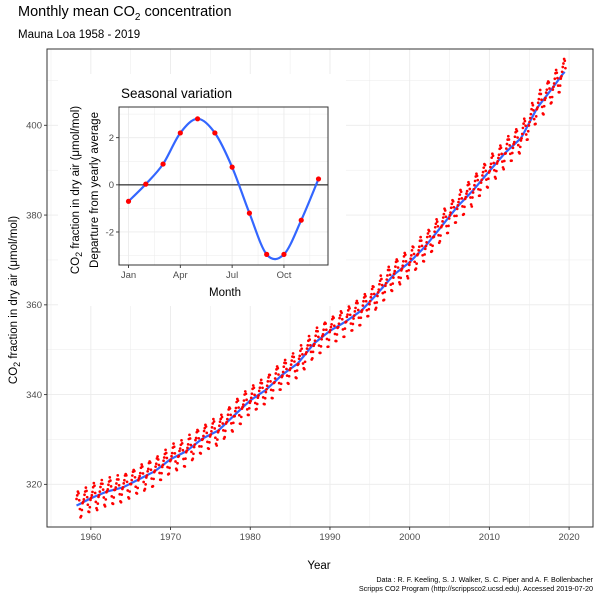 This screenshot has height=600, width=600. I want to click on main-y-tick-label: 340, so click(34, 395).